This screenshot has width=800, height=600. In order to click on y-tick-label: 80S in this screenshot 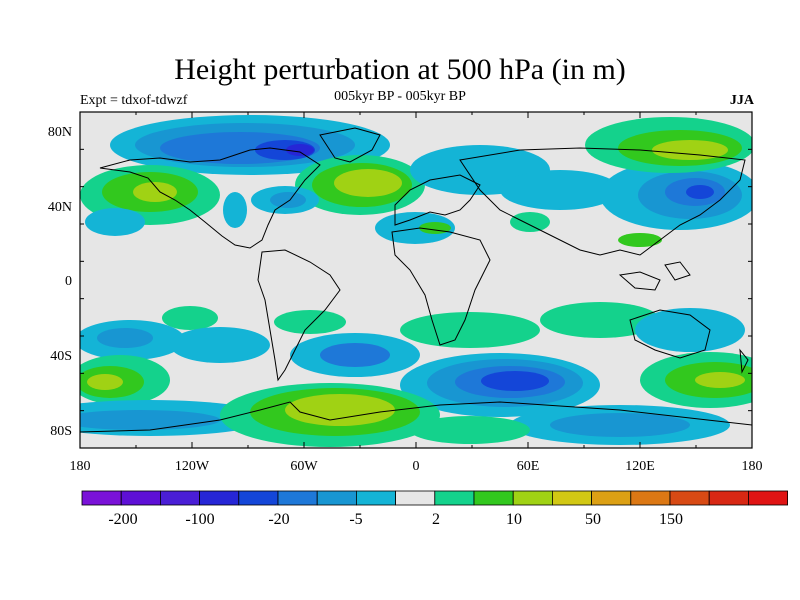, I will do `click(61, 431)`.